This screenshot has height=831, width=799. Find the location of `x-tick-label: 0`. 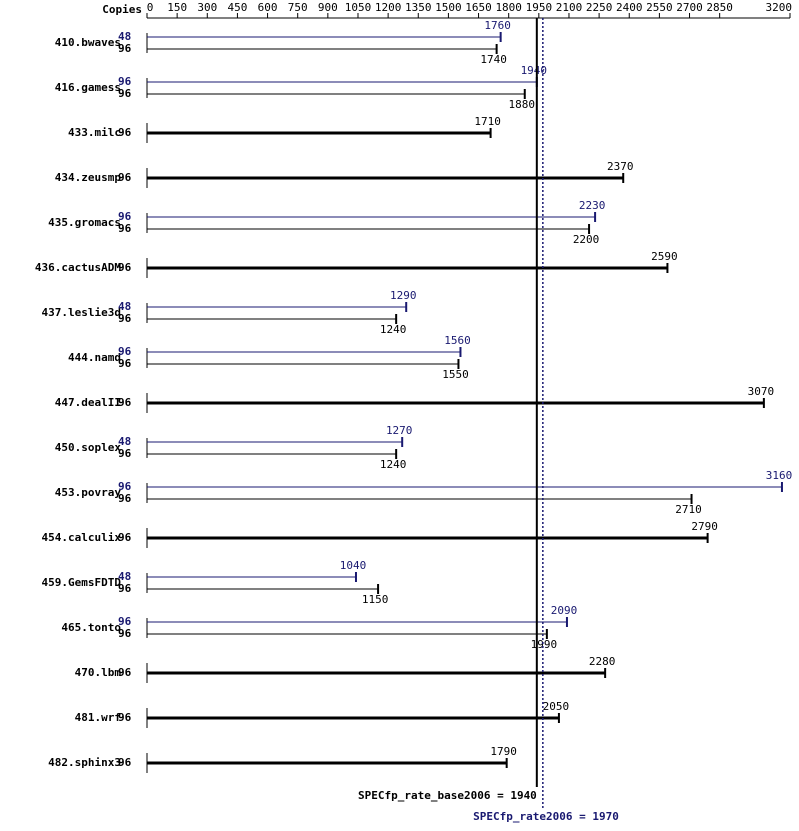

x-tick-label: 0 is located at coordinates (150, 7).